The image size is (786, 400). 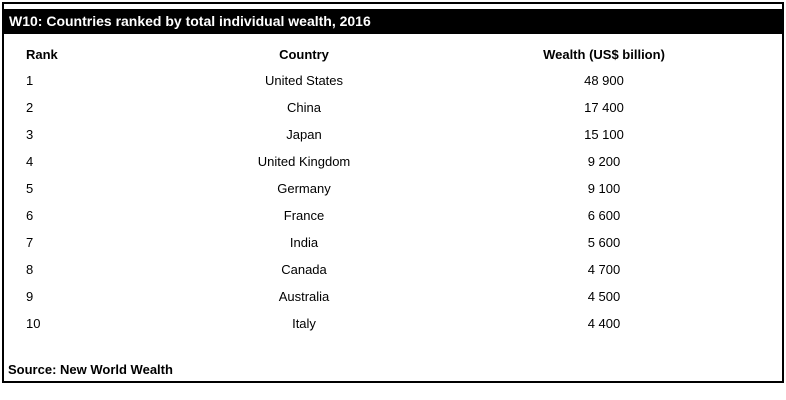 What do you see at coordinates (604, 188) in the screenshot?
I see `wealth-cell: 9 100` at bounding box center [604, 188].